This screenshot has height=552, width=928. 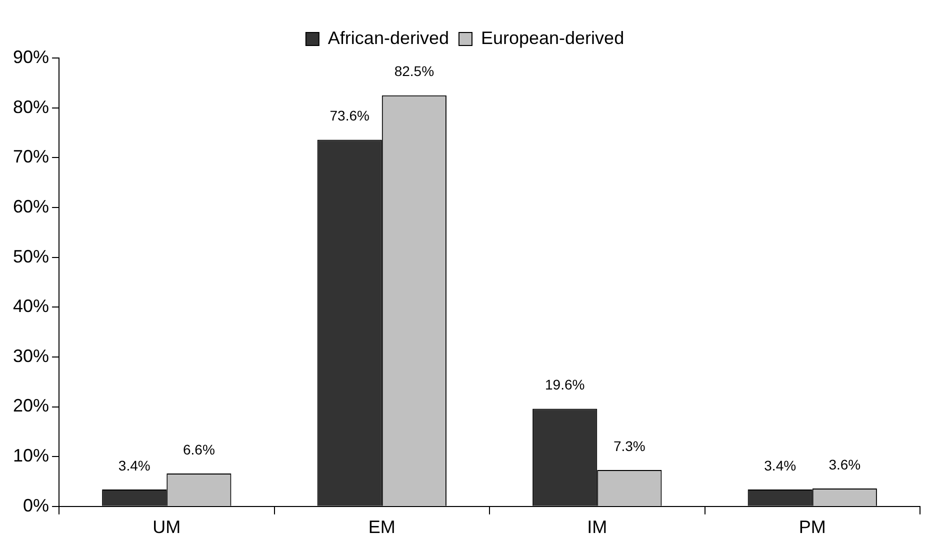 What do you see at coordinates (198, 449) in the screenshot?
I see `data-label: 6.6%` at bounding box center [198, 449].